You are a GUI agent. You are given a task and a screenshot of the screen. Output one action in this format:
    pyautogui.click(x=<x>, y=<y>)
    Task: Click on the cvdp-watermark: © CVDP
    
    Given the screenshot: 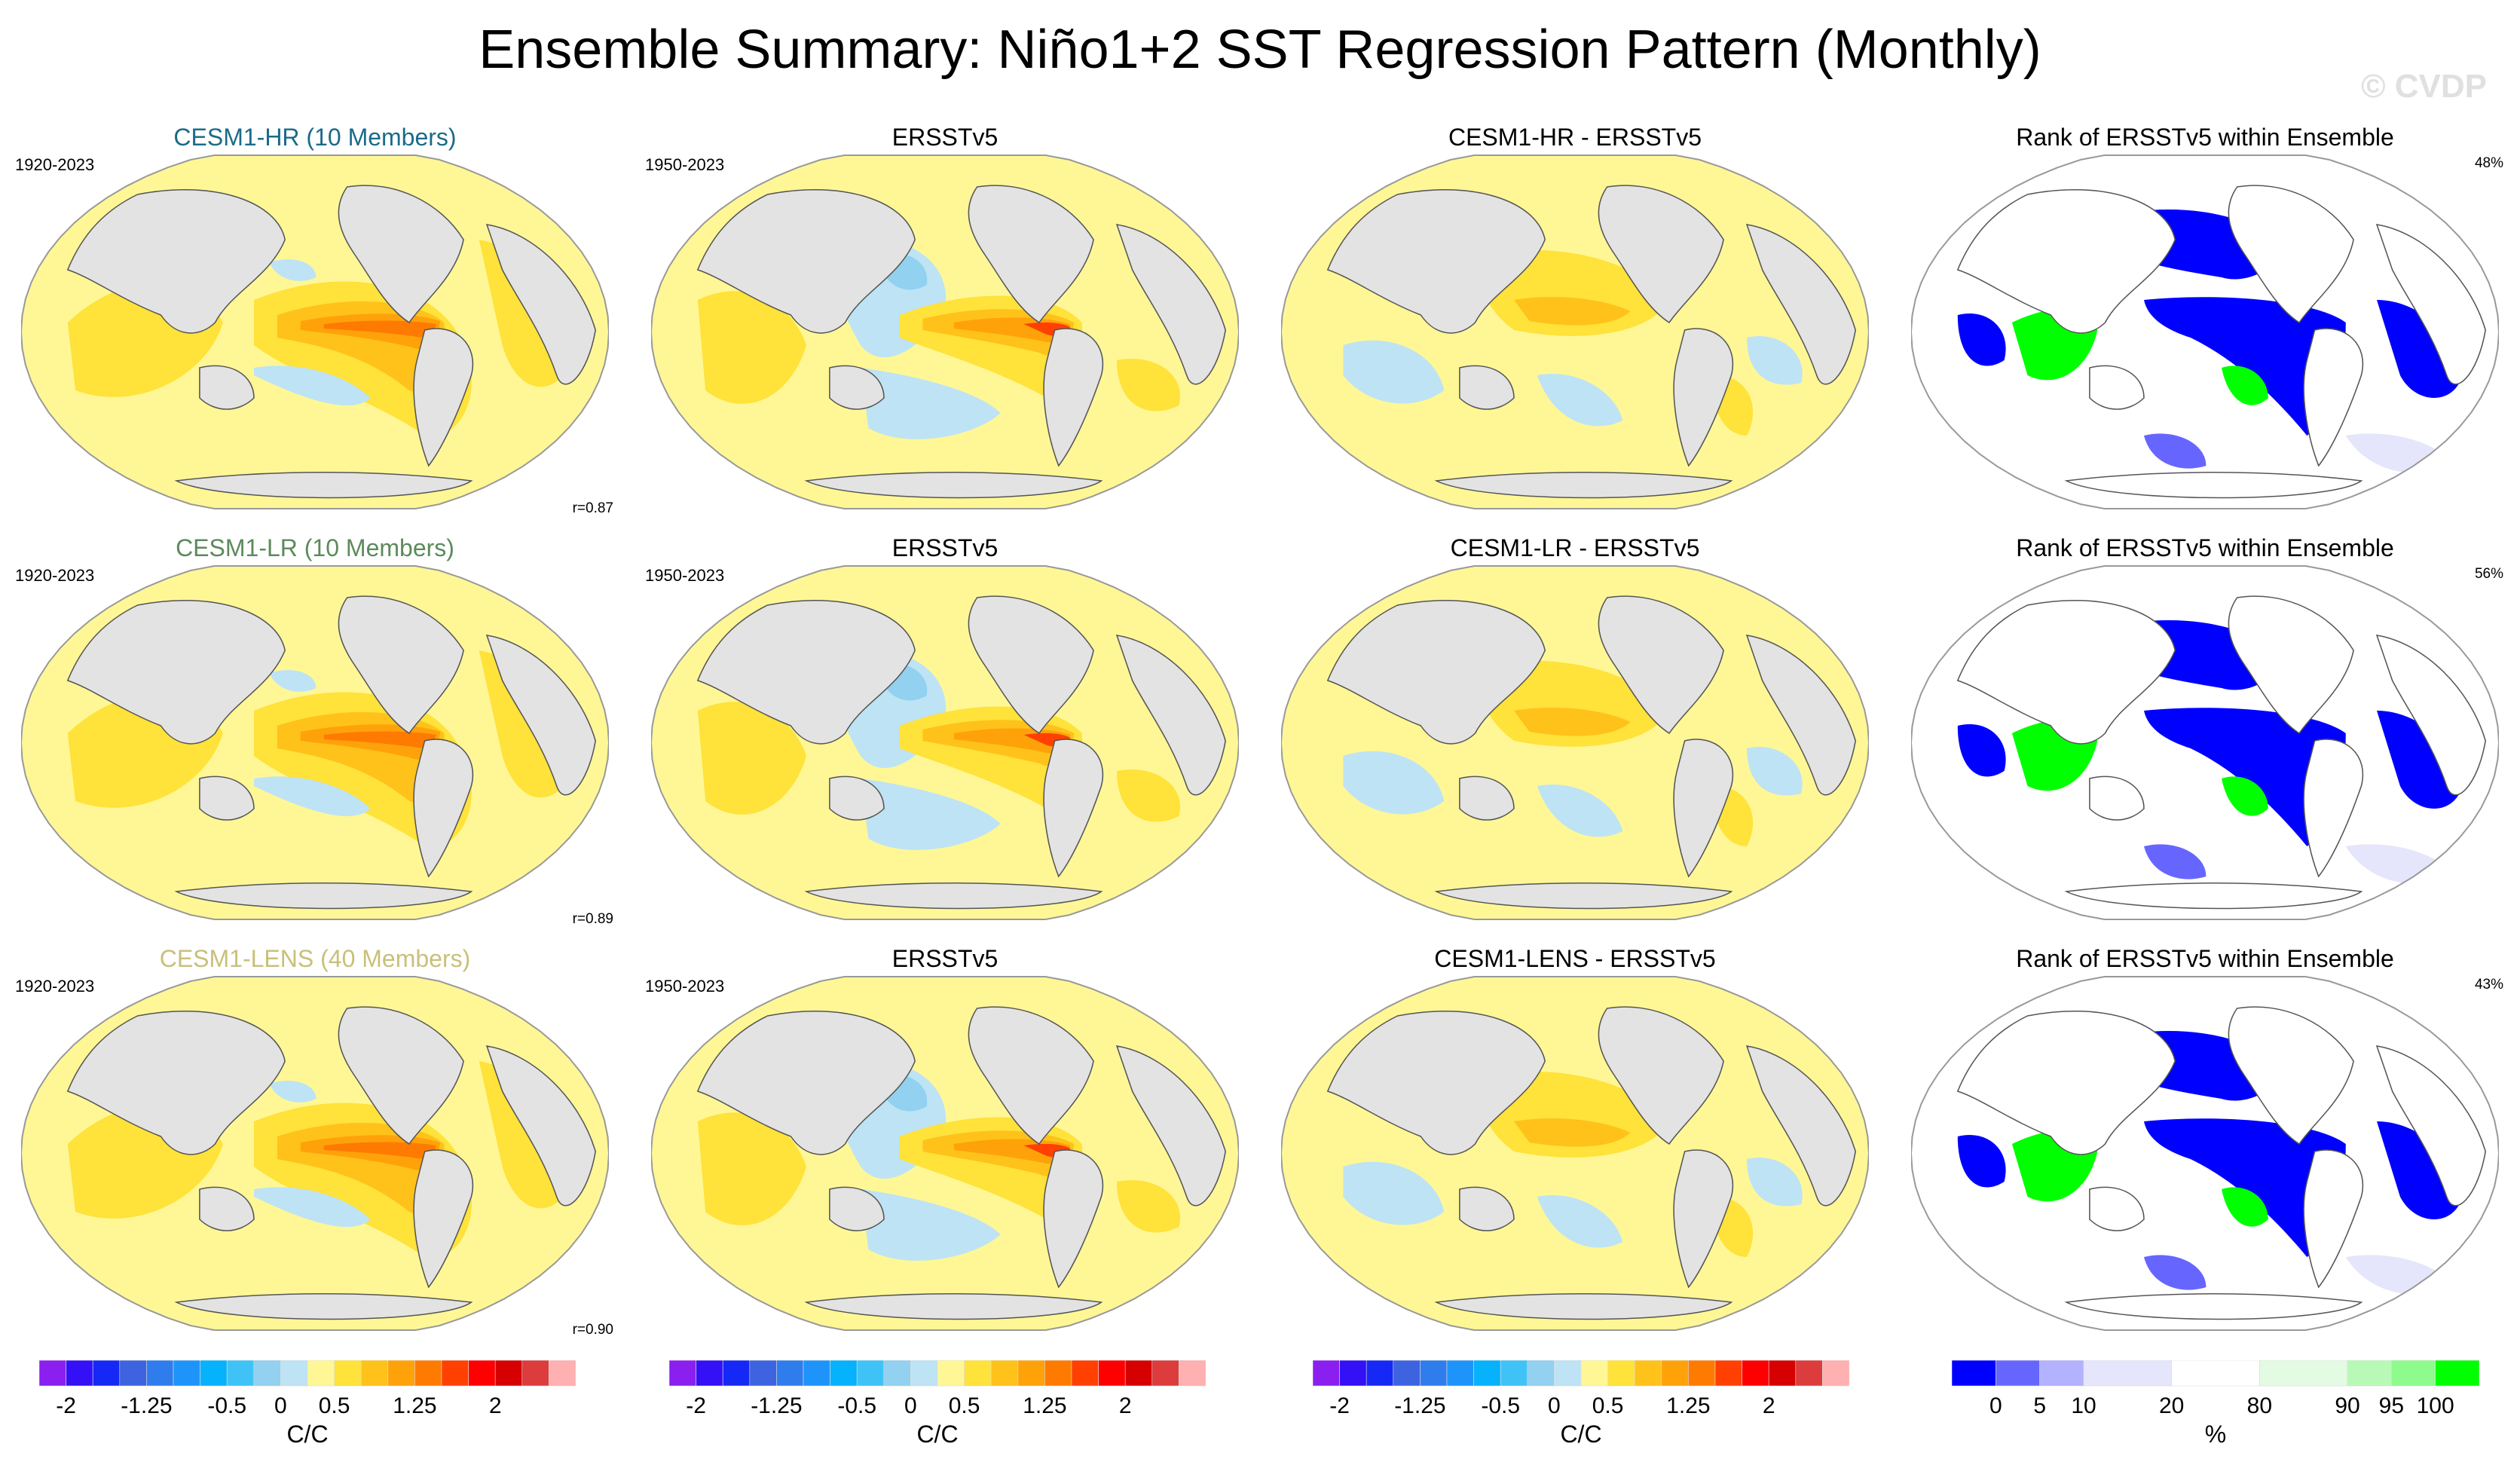 What is the action you would take?
    pyautogui.click(x=2424, y=87)
    